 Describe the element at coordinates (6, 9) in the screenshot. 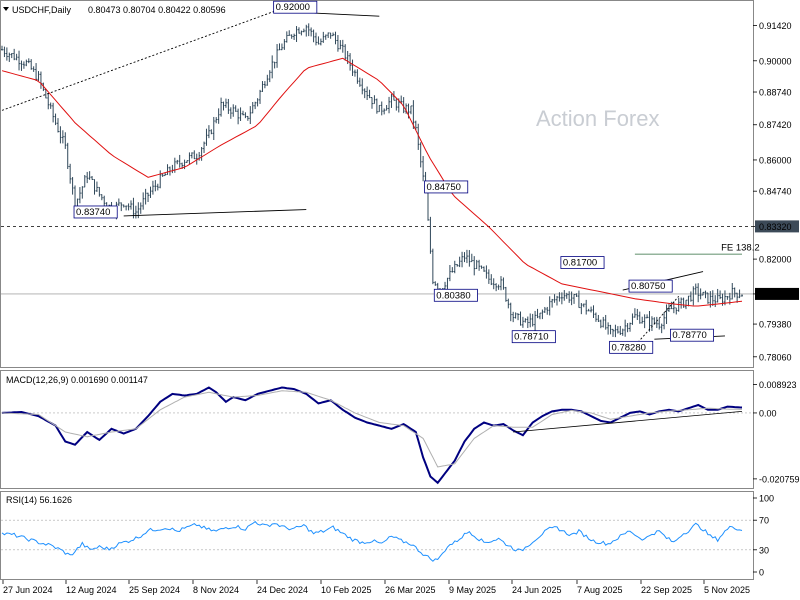

I see `symbol-dropdown-icon` at that location.